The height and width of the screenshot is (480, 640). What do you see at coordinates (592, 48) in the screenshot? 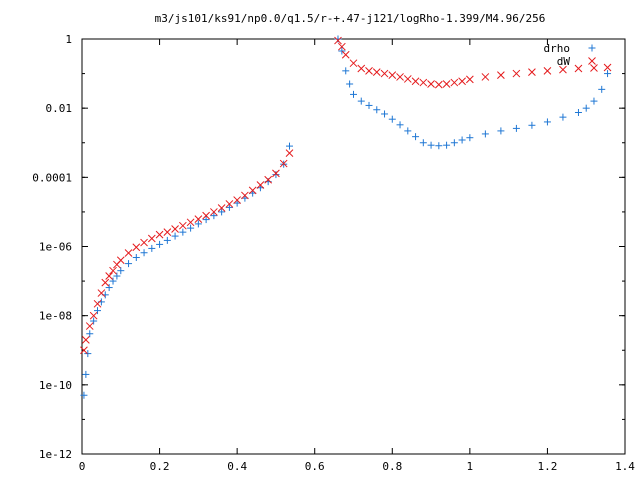
I see `legend-marker-drho` at bounding box center [592, 48].